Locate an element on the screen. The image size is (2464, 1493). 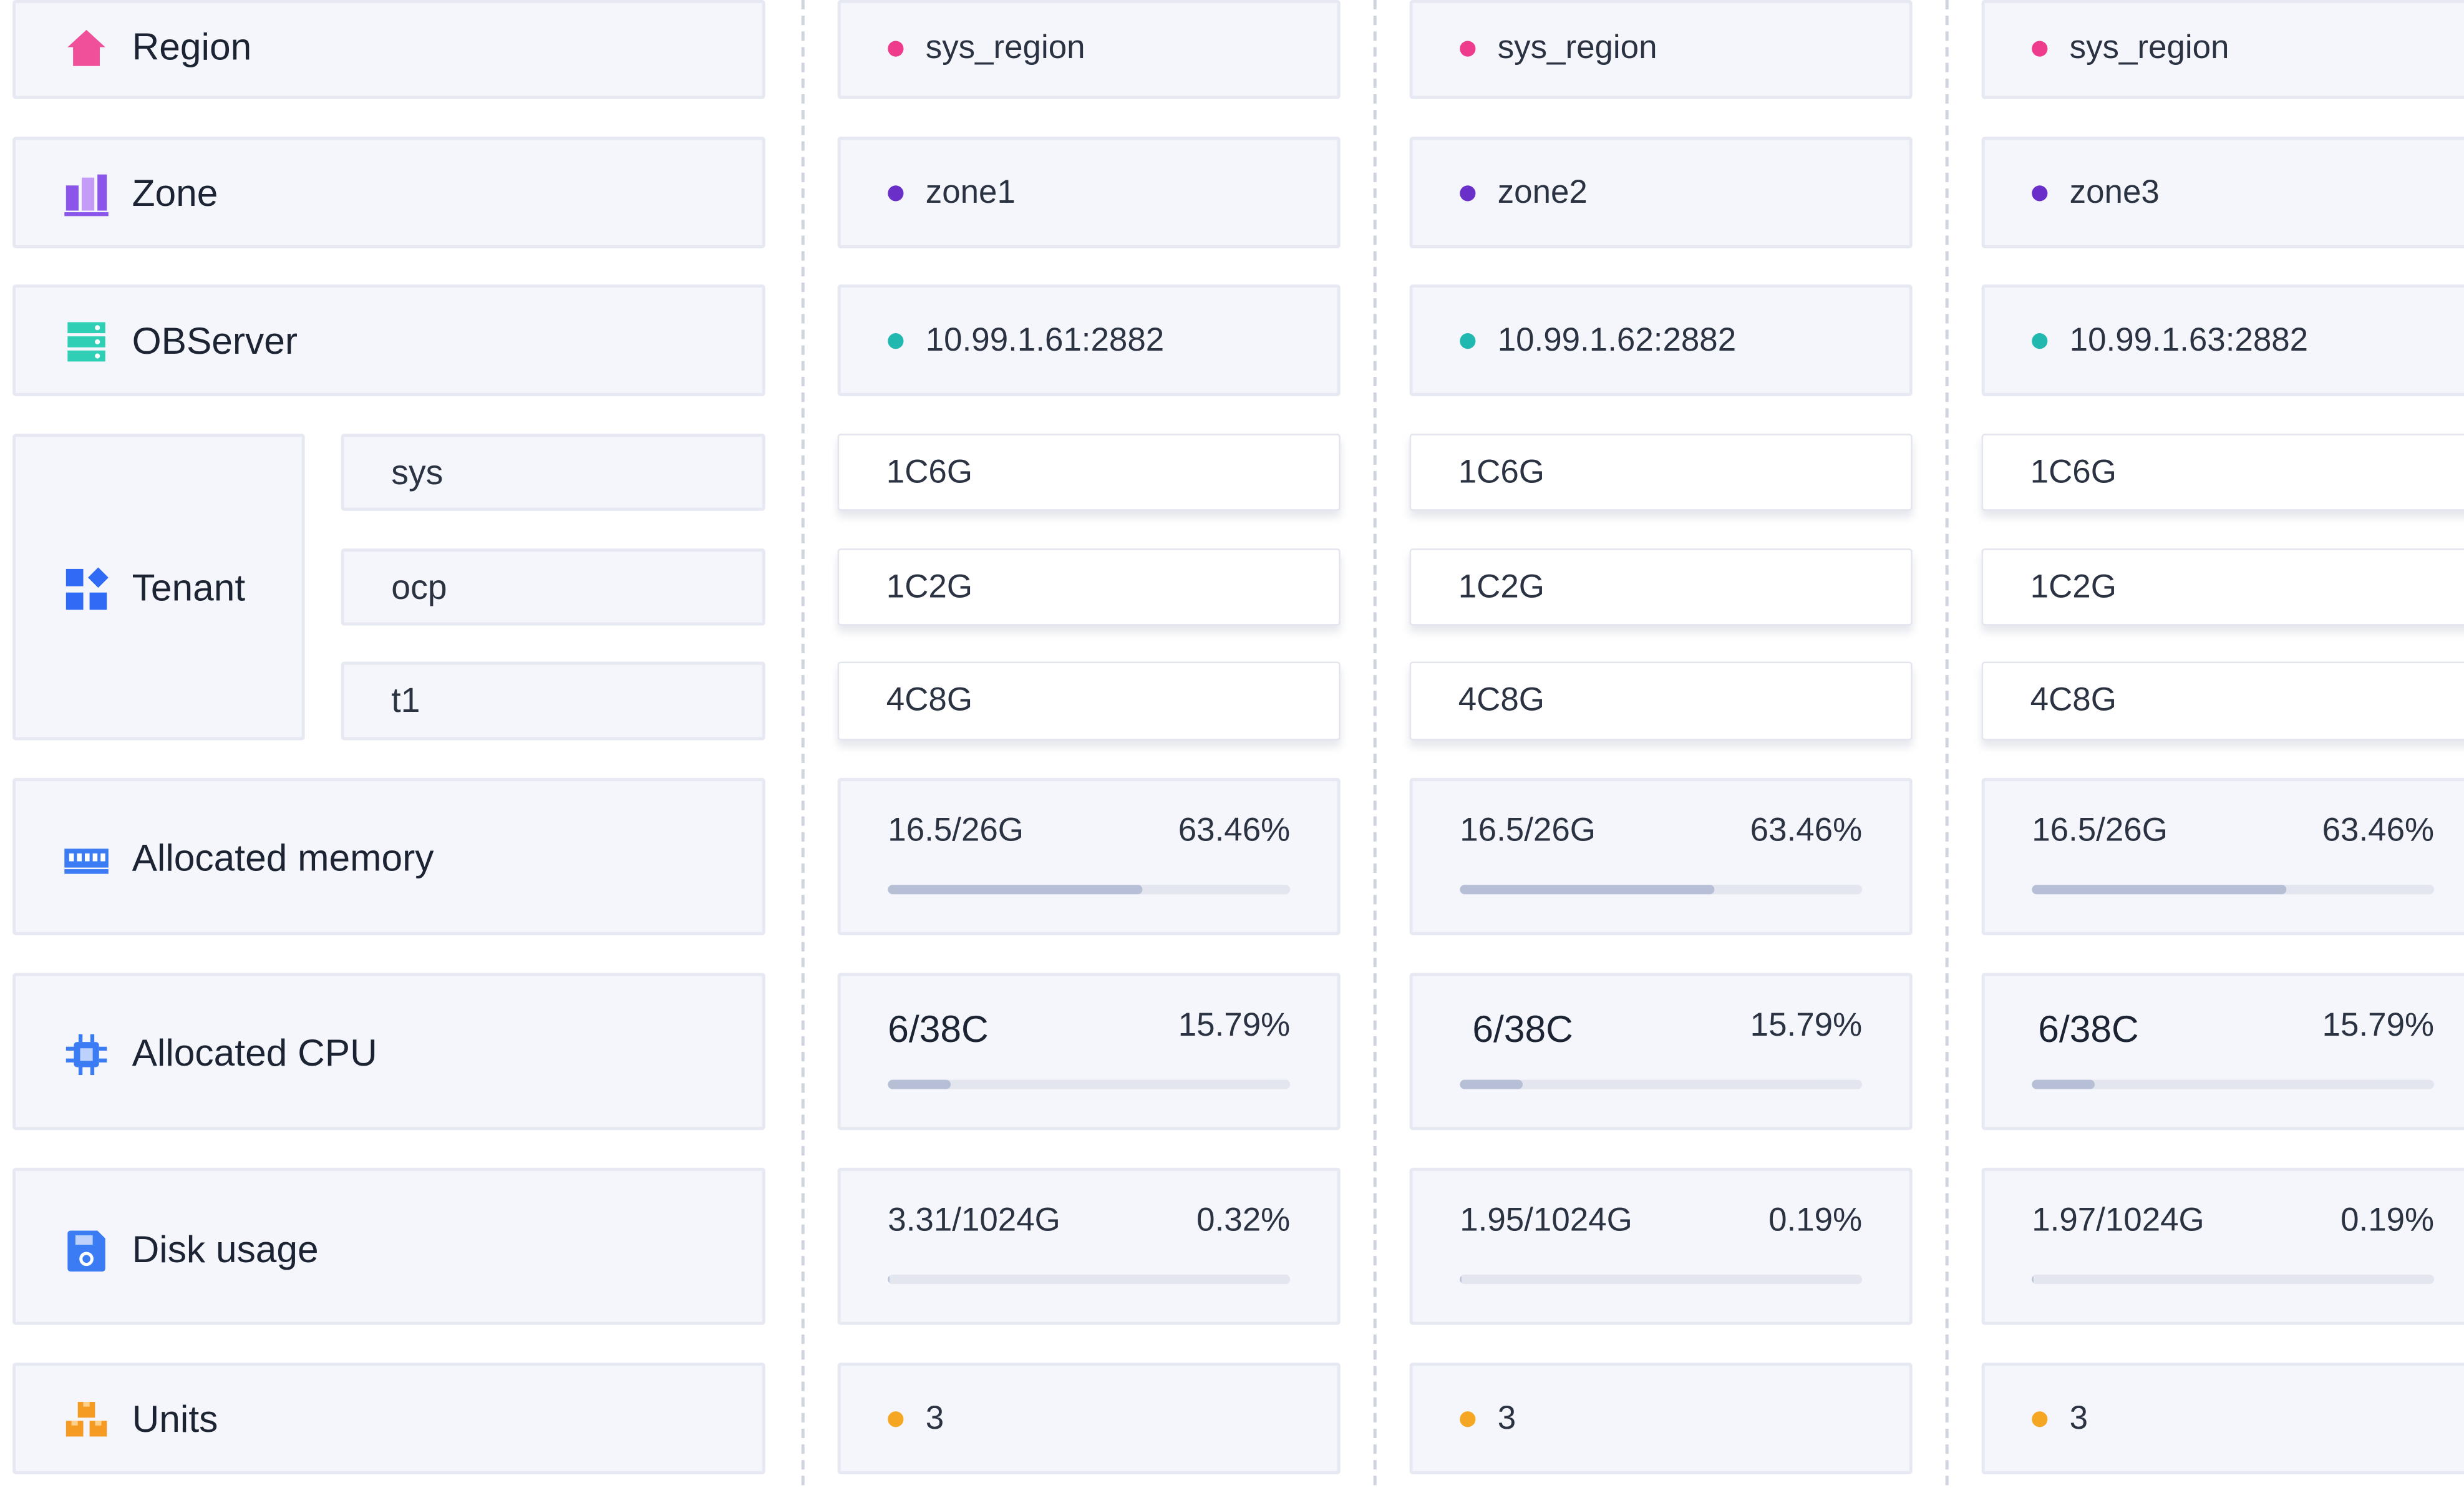
region-label: Region is located at coordinates (192, 48).